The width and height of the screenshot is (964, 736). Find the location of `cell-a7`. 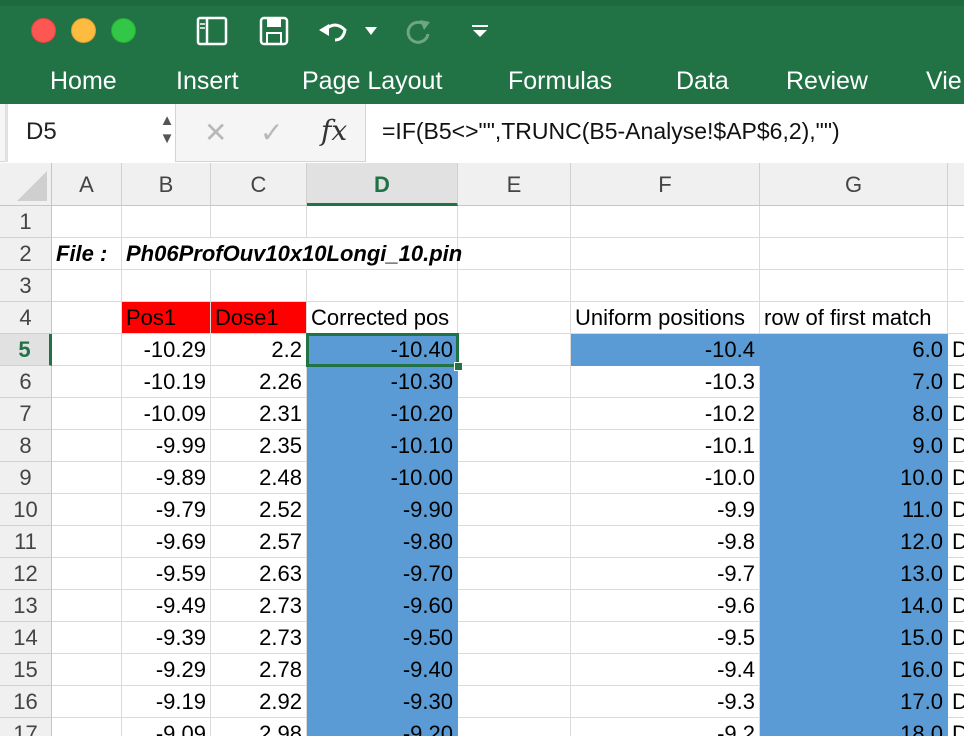

cell-a7 is located at coordinates (87, 414).